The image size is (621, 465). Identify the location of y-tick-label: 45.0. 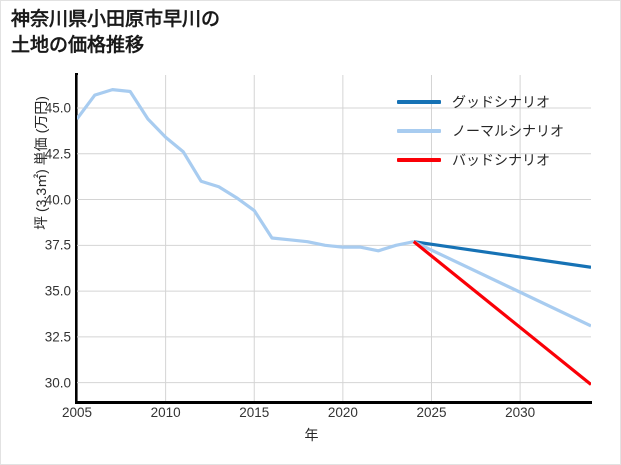
(57, 108).